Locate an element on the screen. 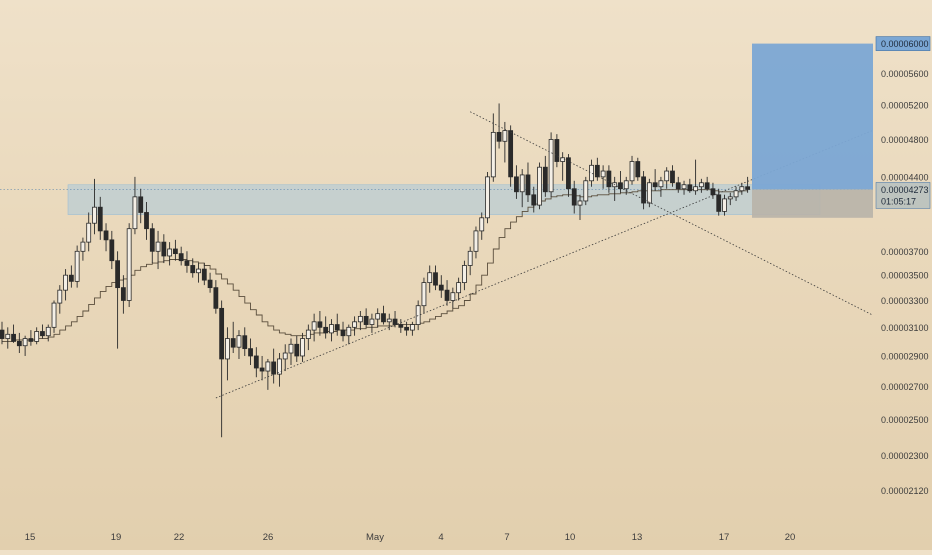  price-tick-label: 0.00005600 is located at coordinates (905, 74).